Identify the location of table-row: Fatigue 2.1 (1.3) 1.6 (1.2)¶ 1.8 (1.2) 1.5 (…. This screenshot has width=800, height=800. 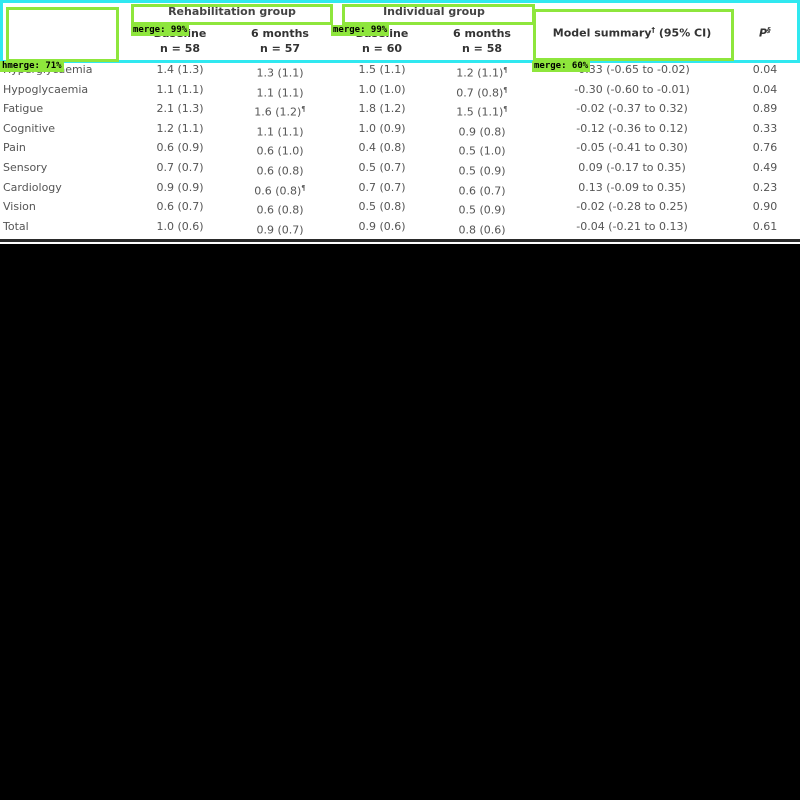
(400, 109).